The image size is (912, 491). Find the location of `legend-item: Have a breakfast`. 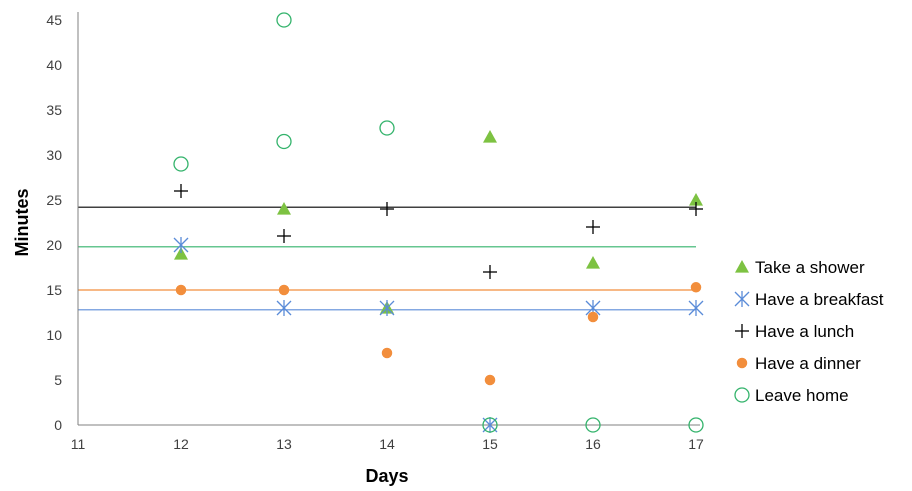

legend-item: Have a breakfast is located at coordinates (809, 299).